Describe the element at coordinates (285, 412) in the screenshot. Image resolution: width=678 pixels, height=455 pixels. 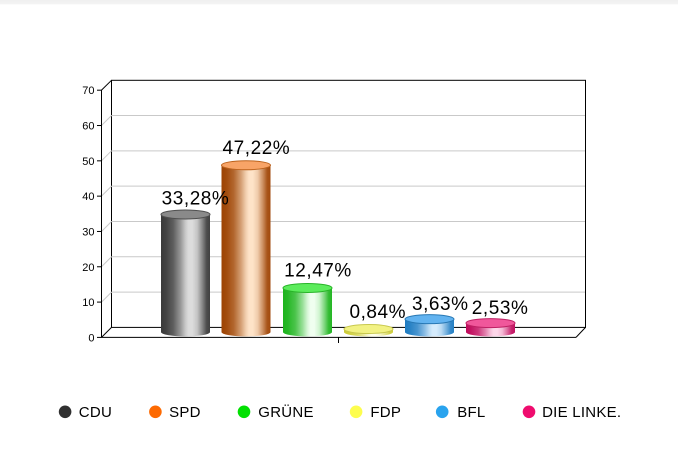
I see `svg-text: GRÜNE` at that location.